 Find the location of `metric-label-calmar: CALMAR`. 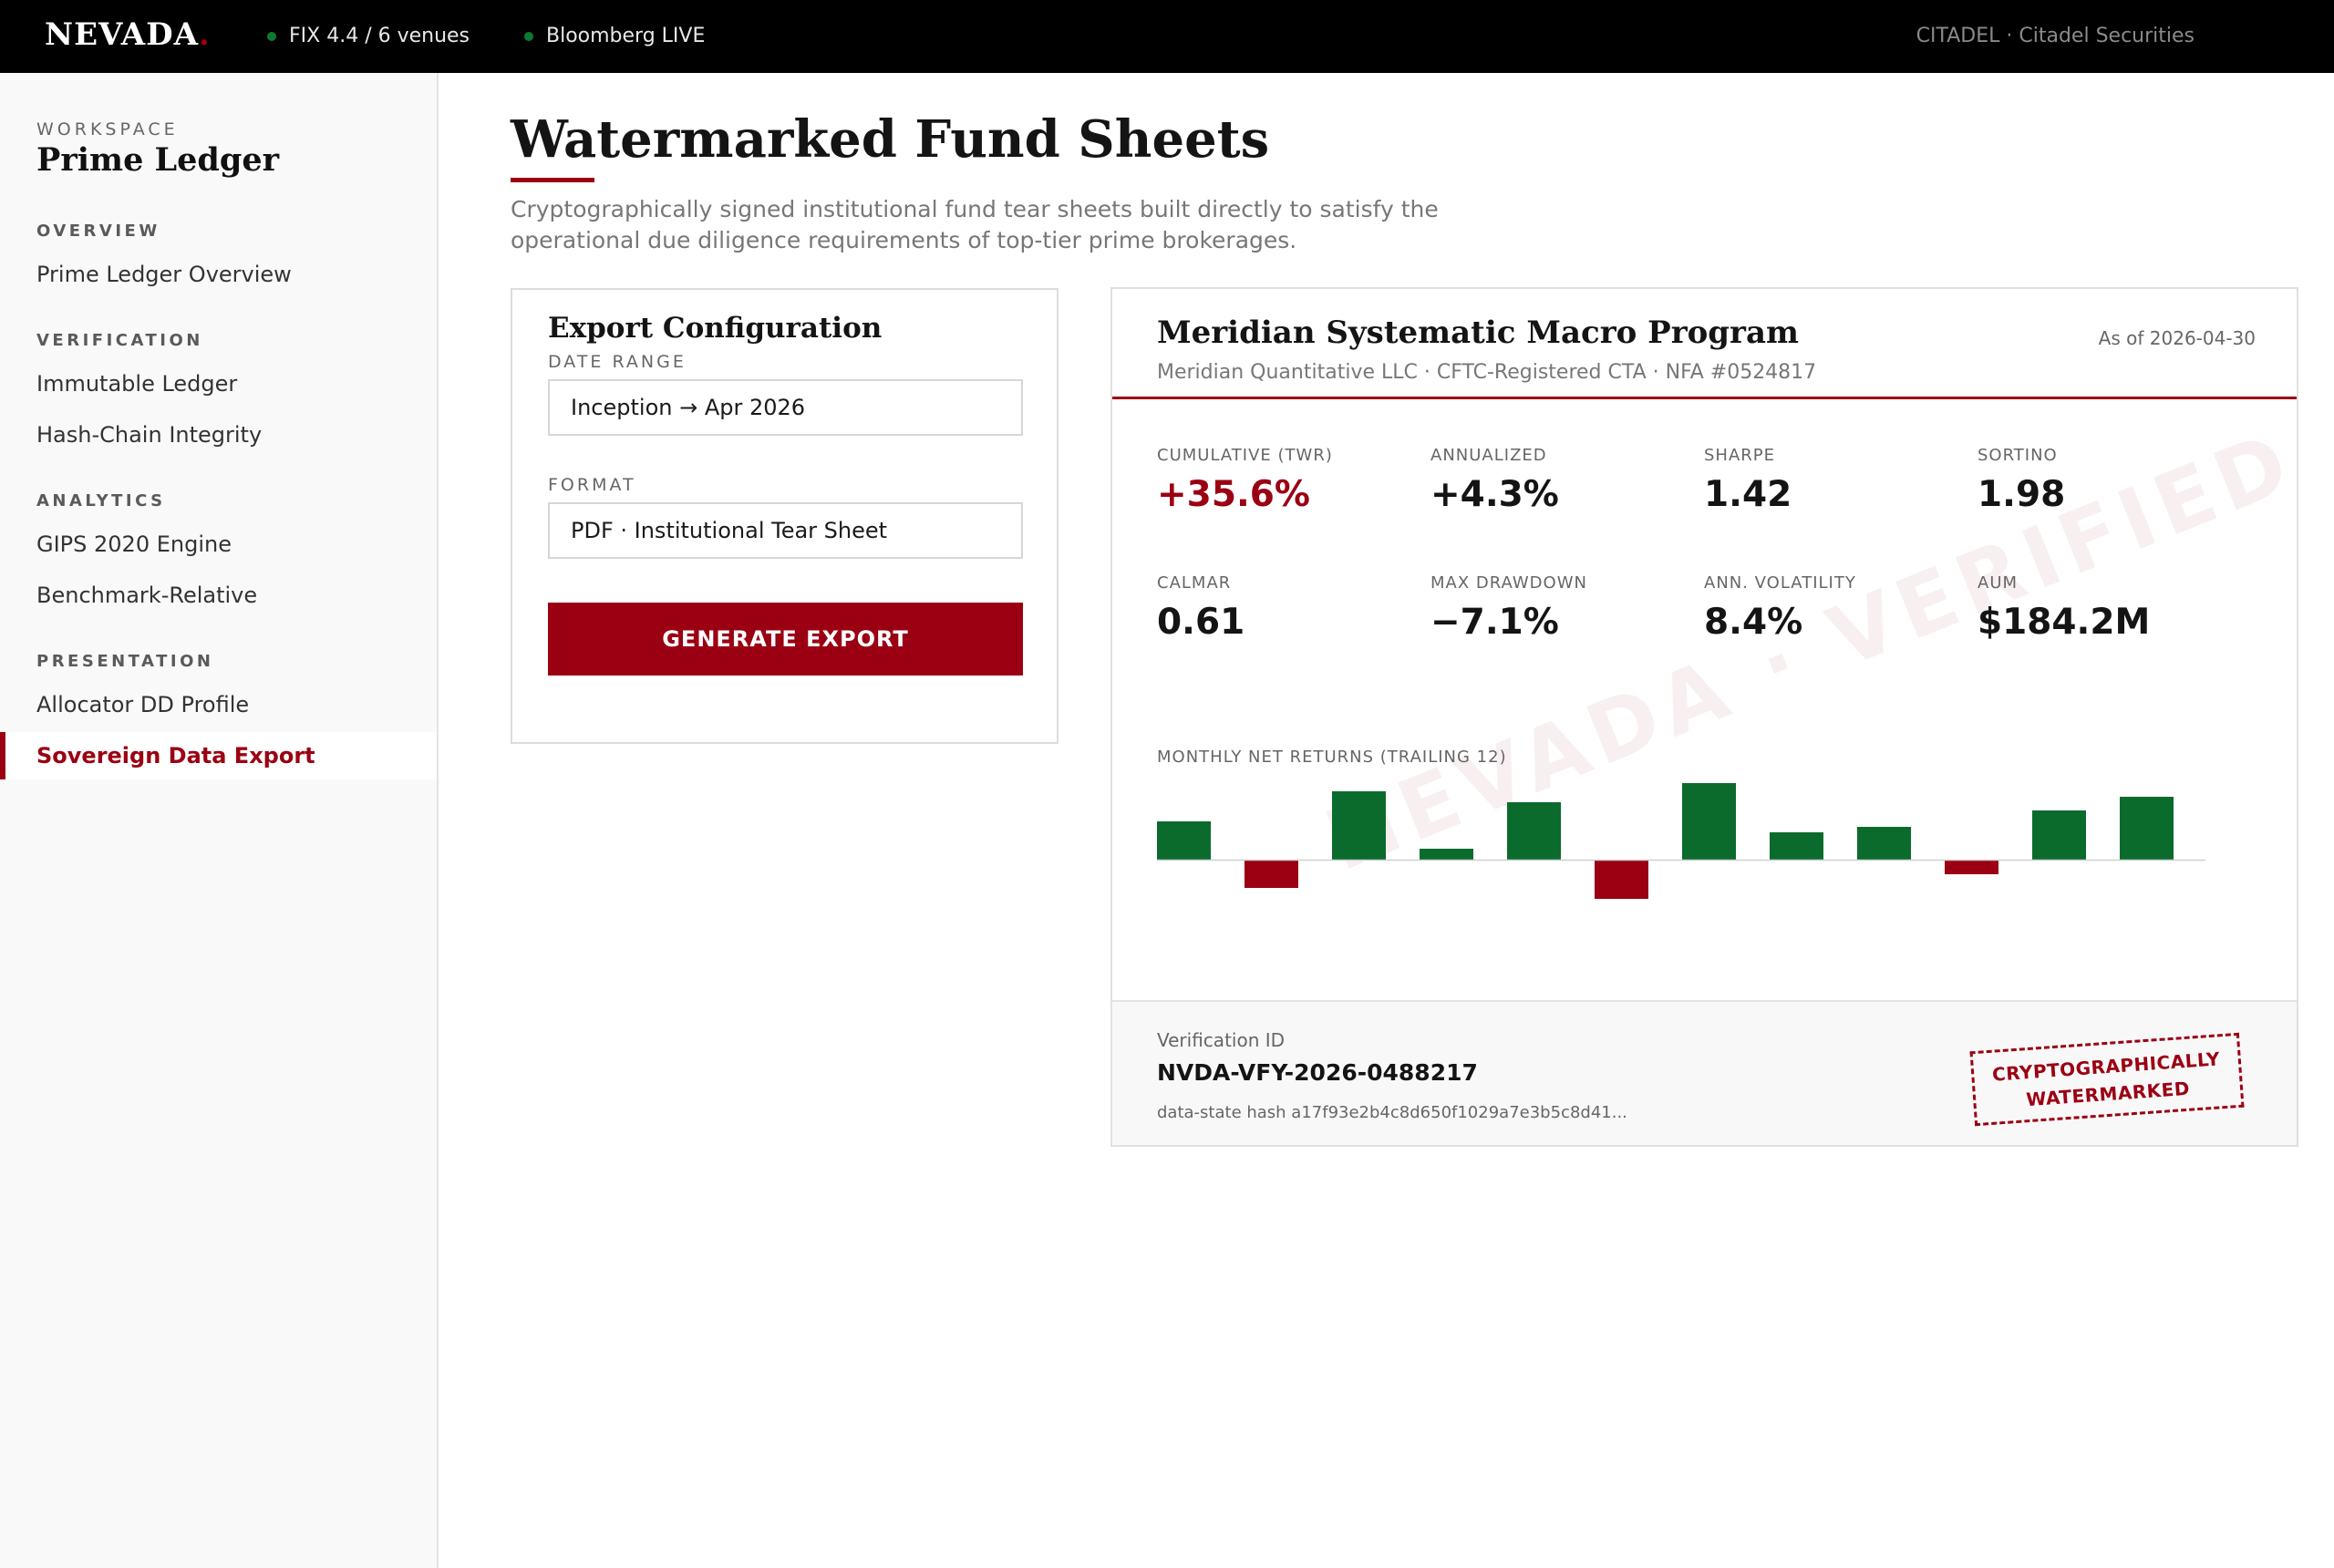

metric-label-calmar: CALMAR is located at coordinates (1195, 583).